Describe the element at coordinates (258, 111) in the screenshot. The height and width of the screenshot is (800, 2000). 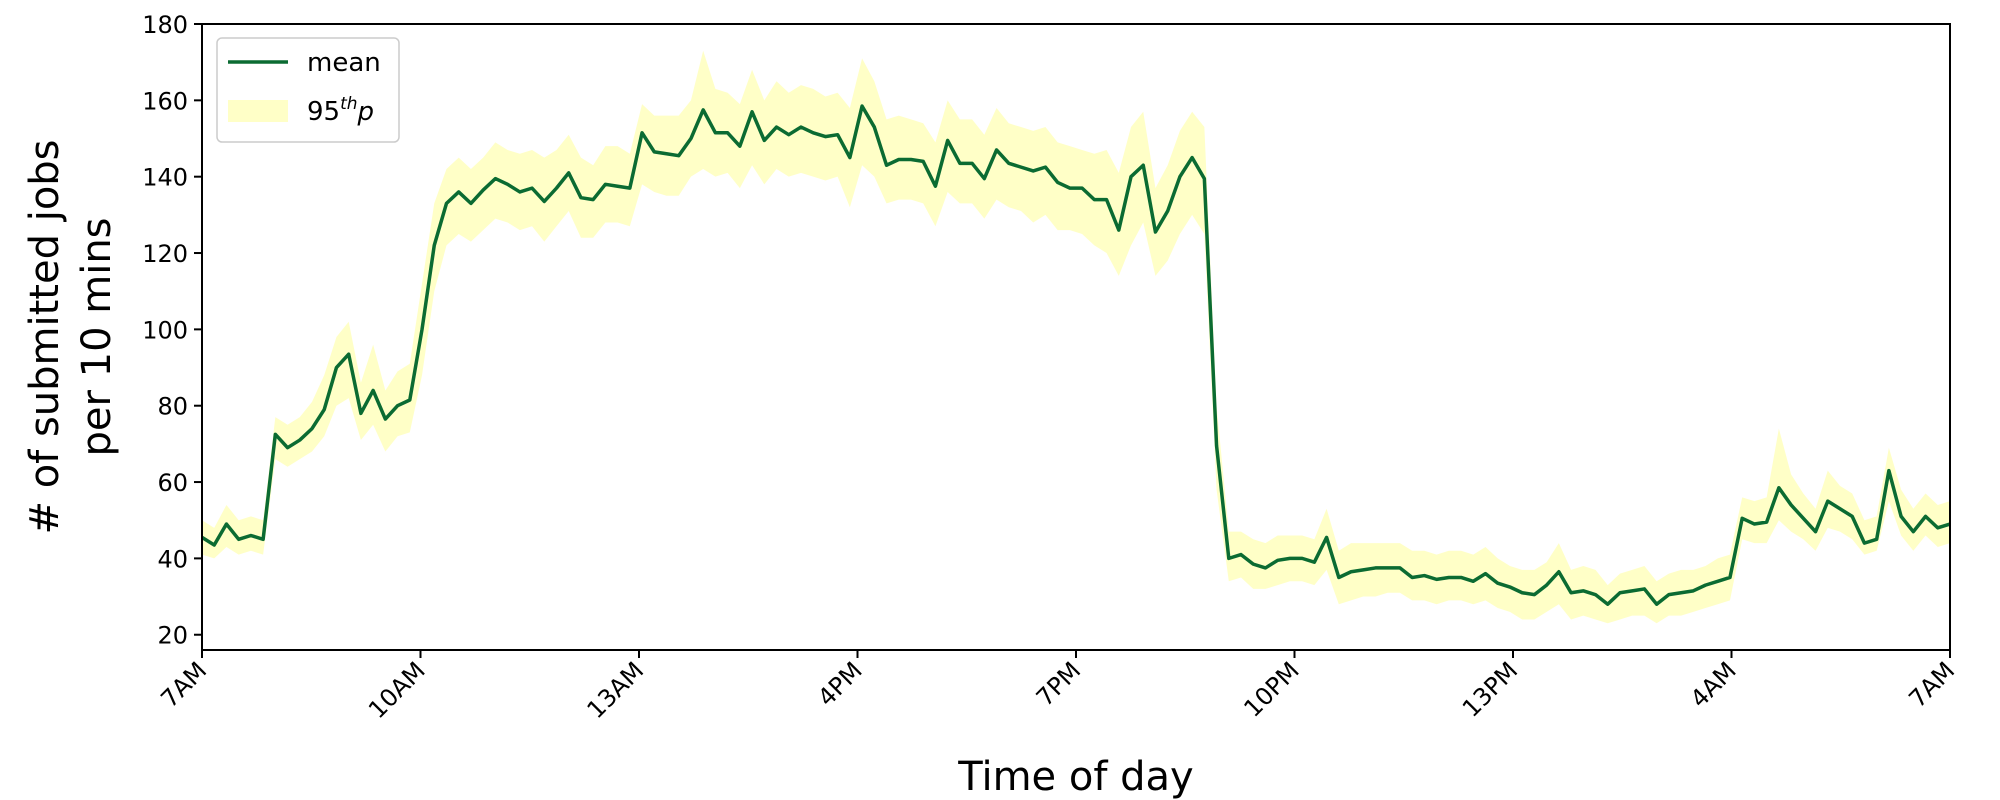
I see `legend-band-swatch` at that location.